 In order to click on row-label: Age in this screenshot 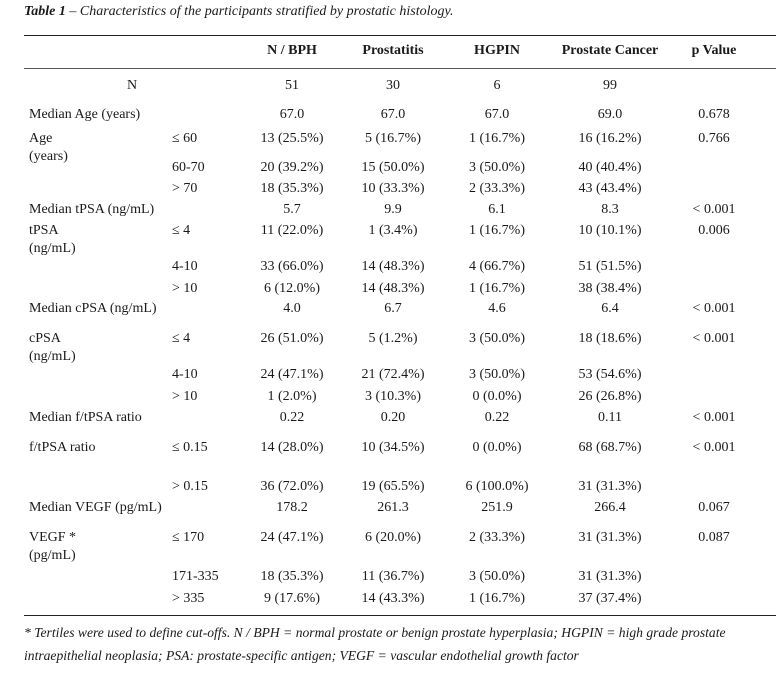, I will do `click(41, 138)`.